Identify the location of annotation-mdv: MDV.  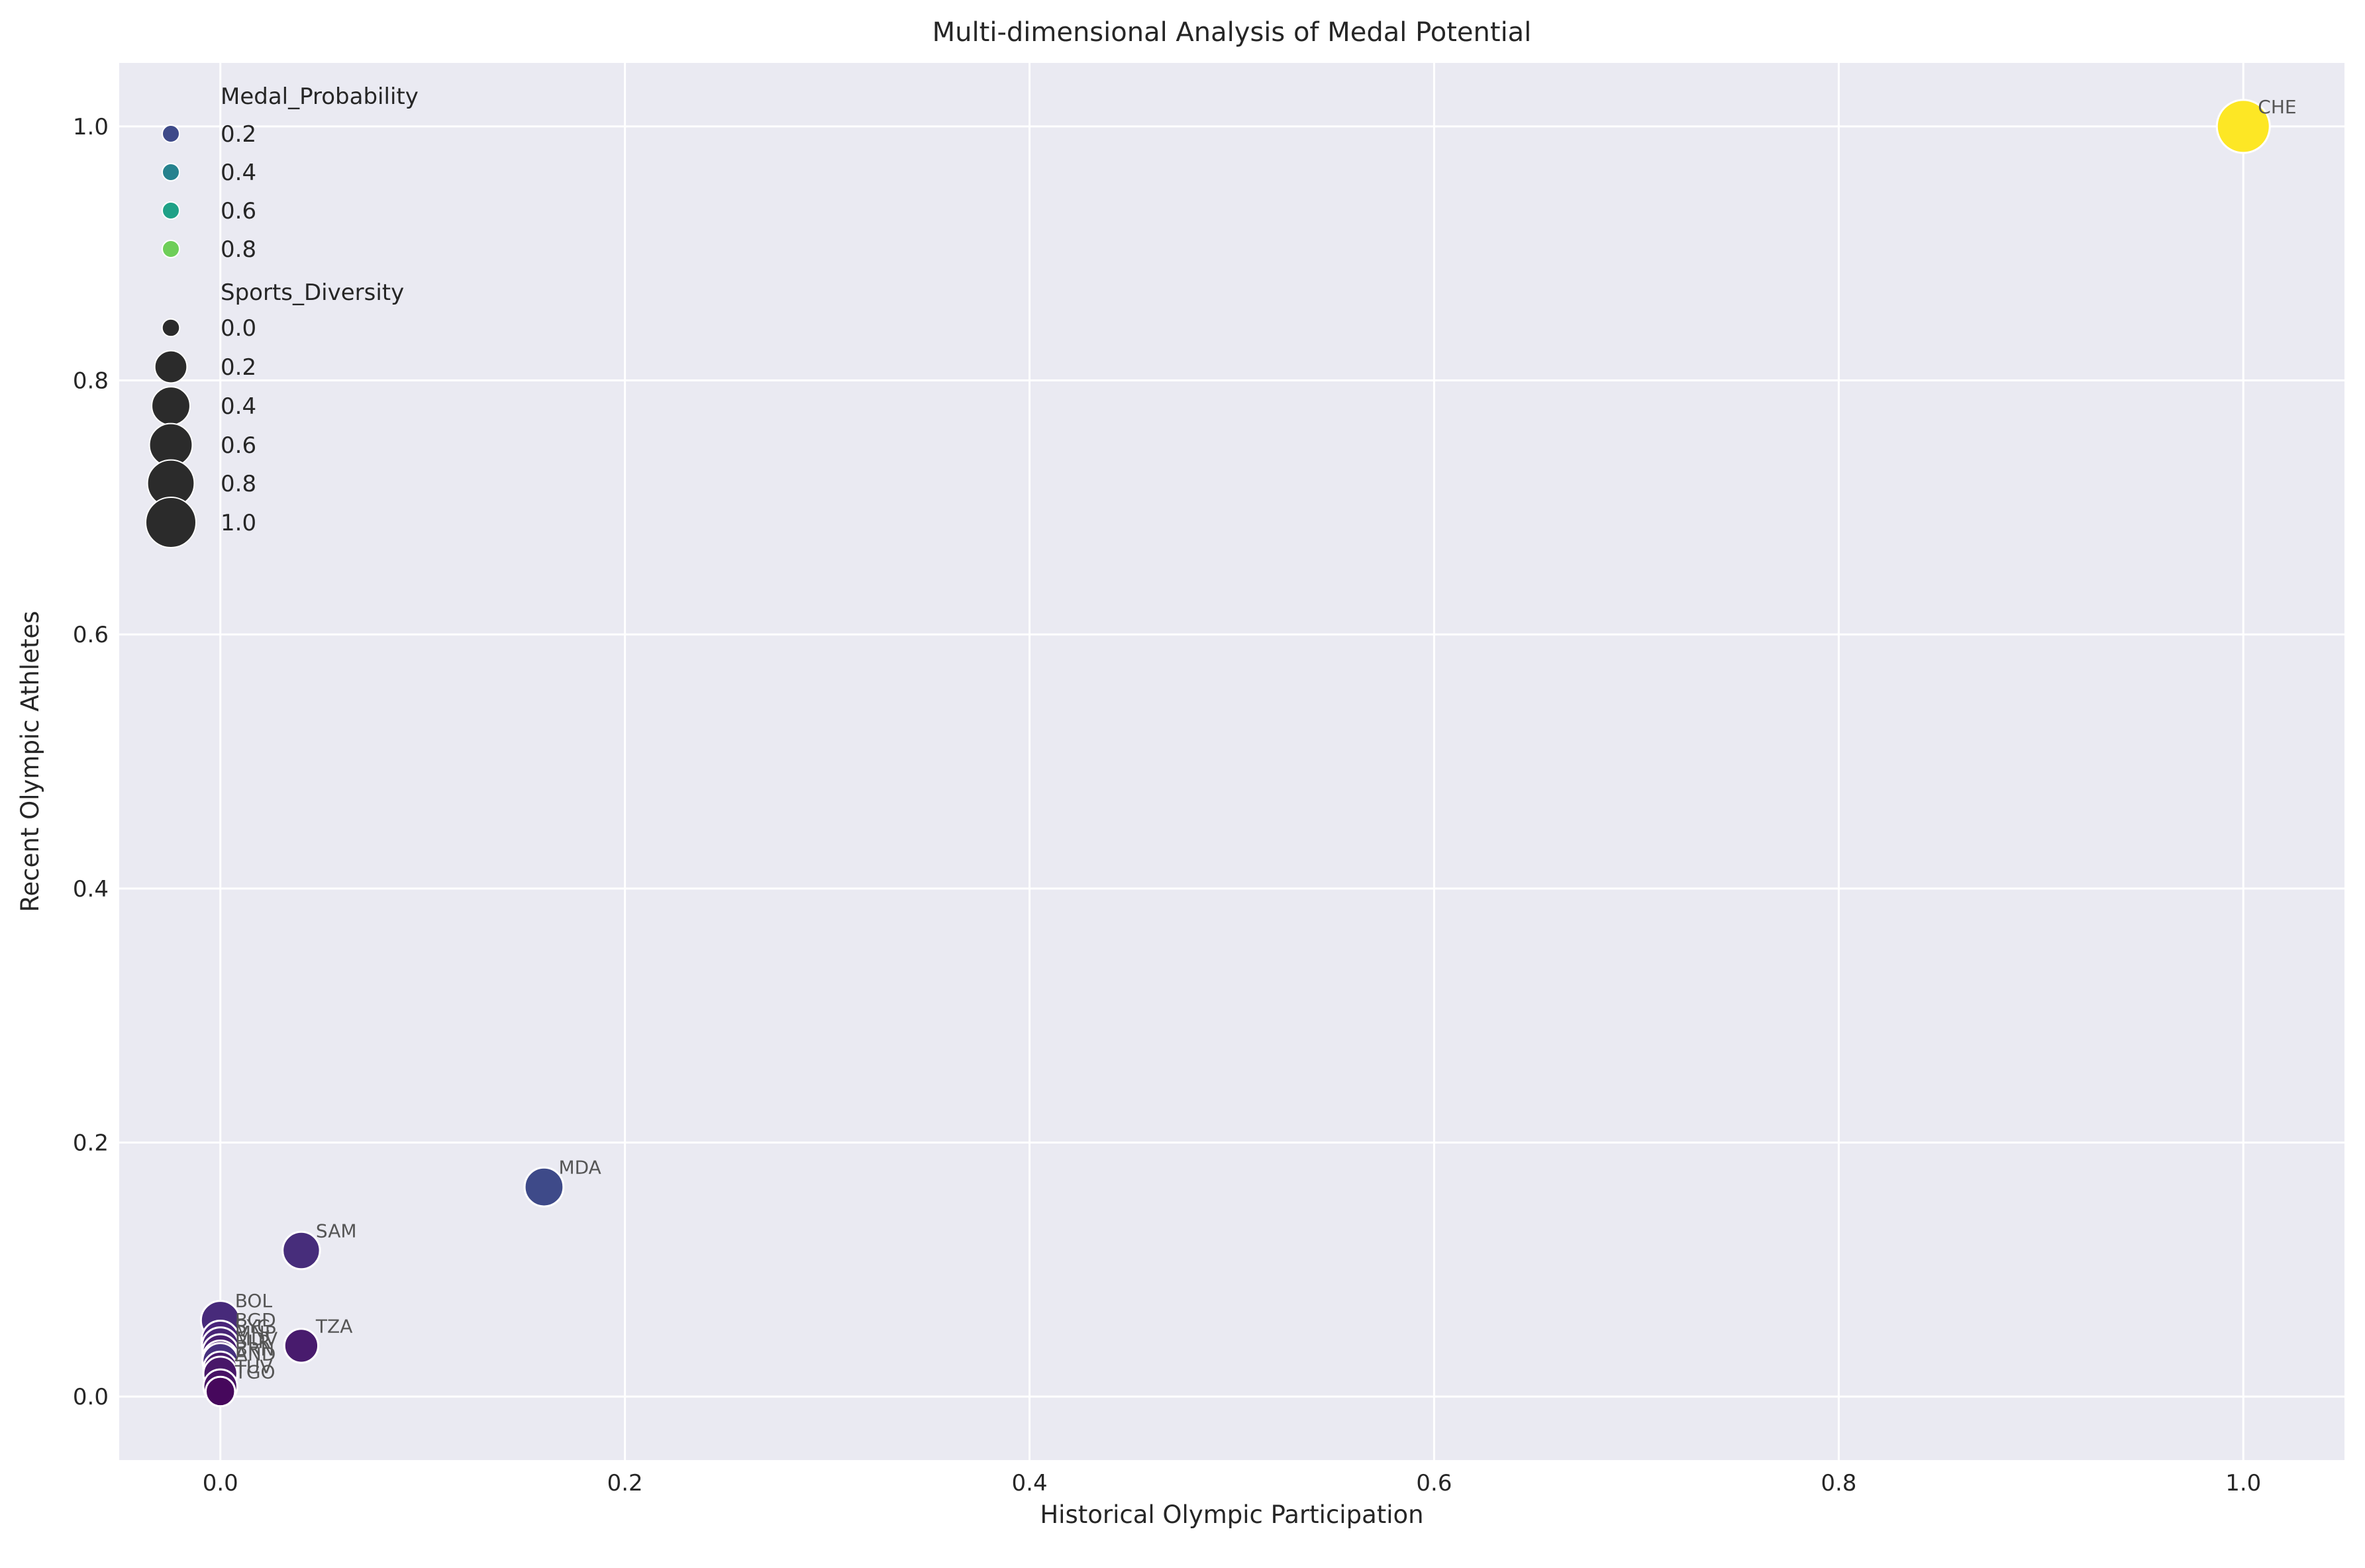
(256, 1339).